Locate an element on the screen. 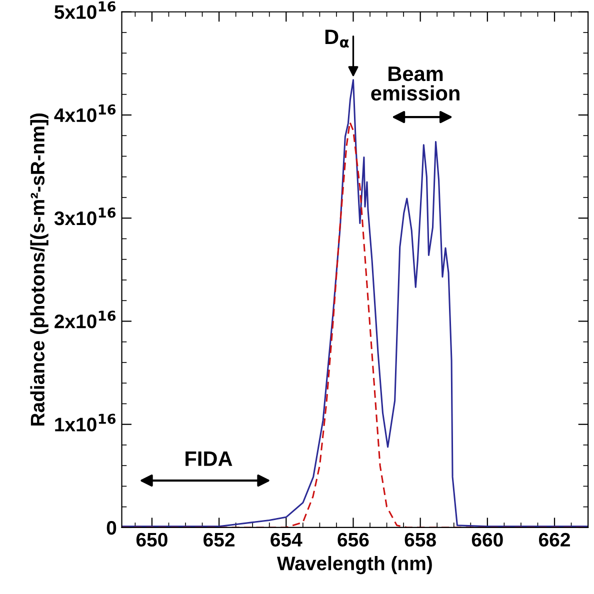 This screenshot has height=594, width=594. x-tick-label: 654 is located at coordinates (286, 539).